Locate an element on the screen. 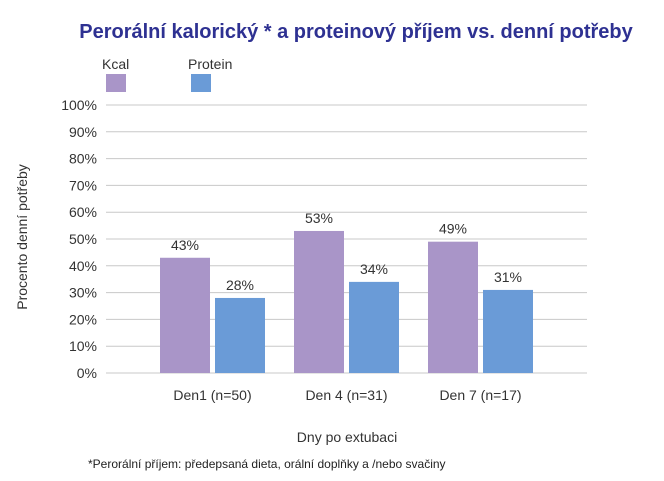  data-label-kcal-2: 53% is located at coordinates (319, 218).